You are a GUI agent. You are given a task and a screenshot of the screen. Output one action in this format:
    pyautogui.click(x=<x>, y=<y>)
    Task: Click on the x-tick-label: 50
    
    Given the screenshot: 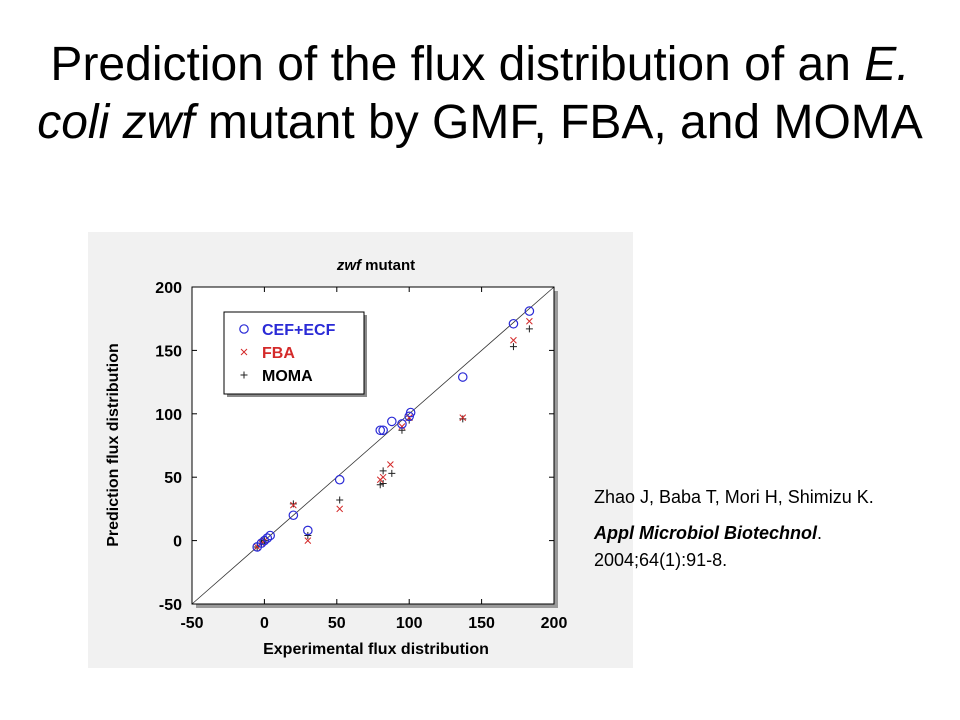 What is the action you would take?
    pyautogui.click(x=337, y=623)
    